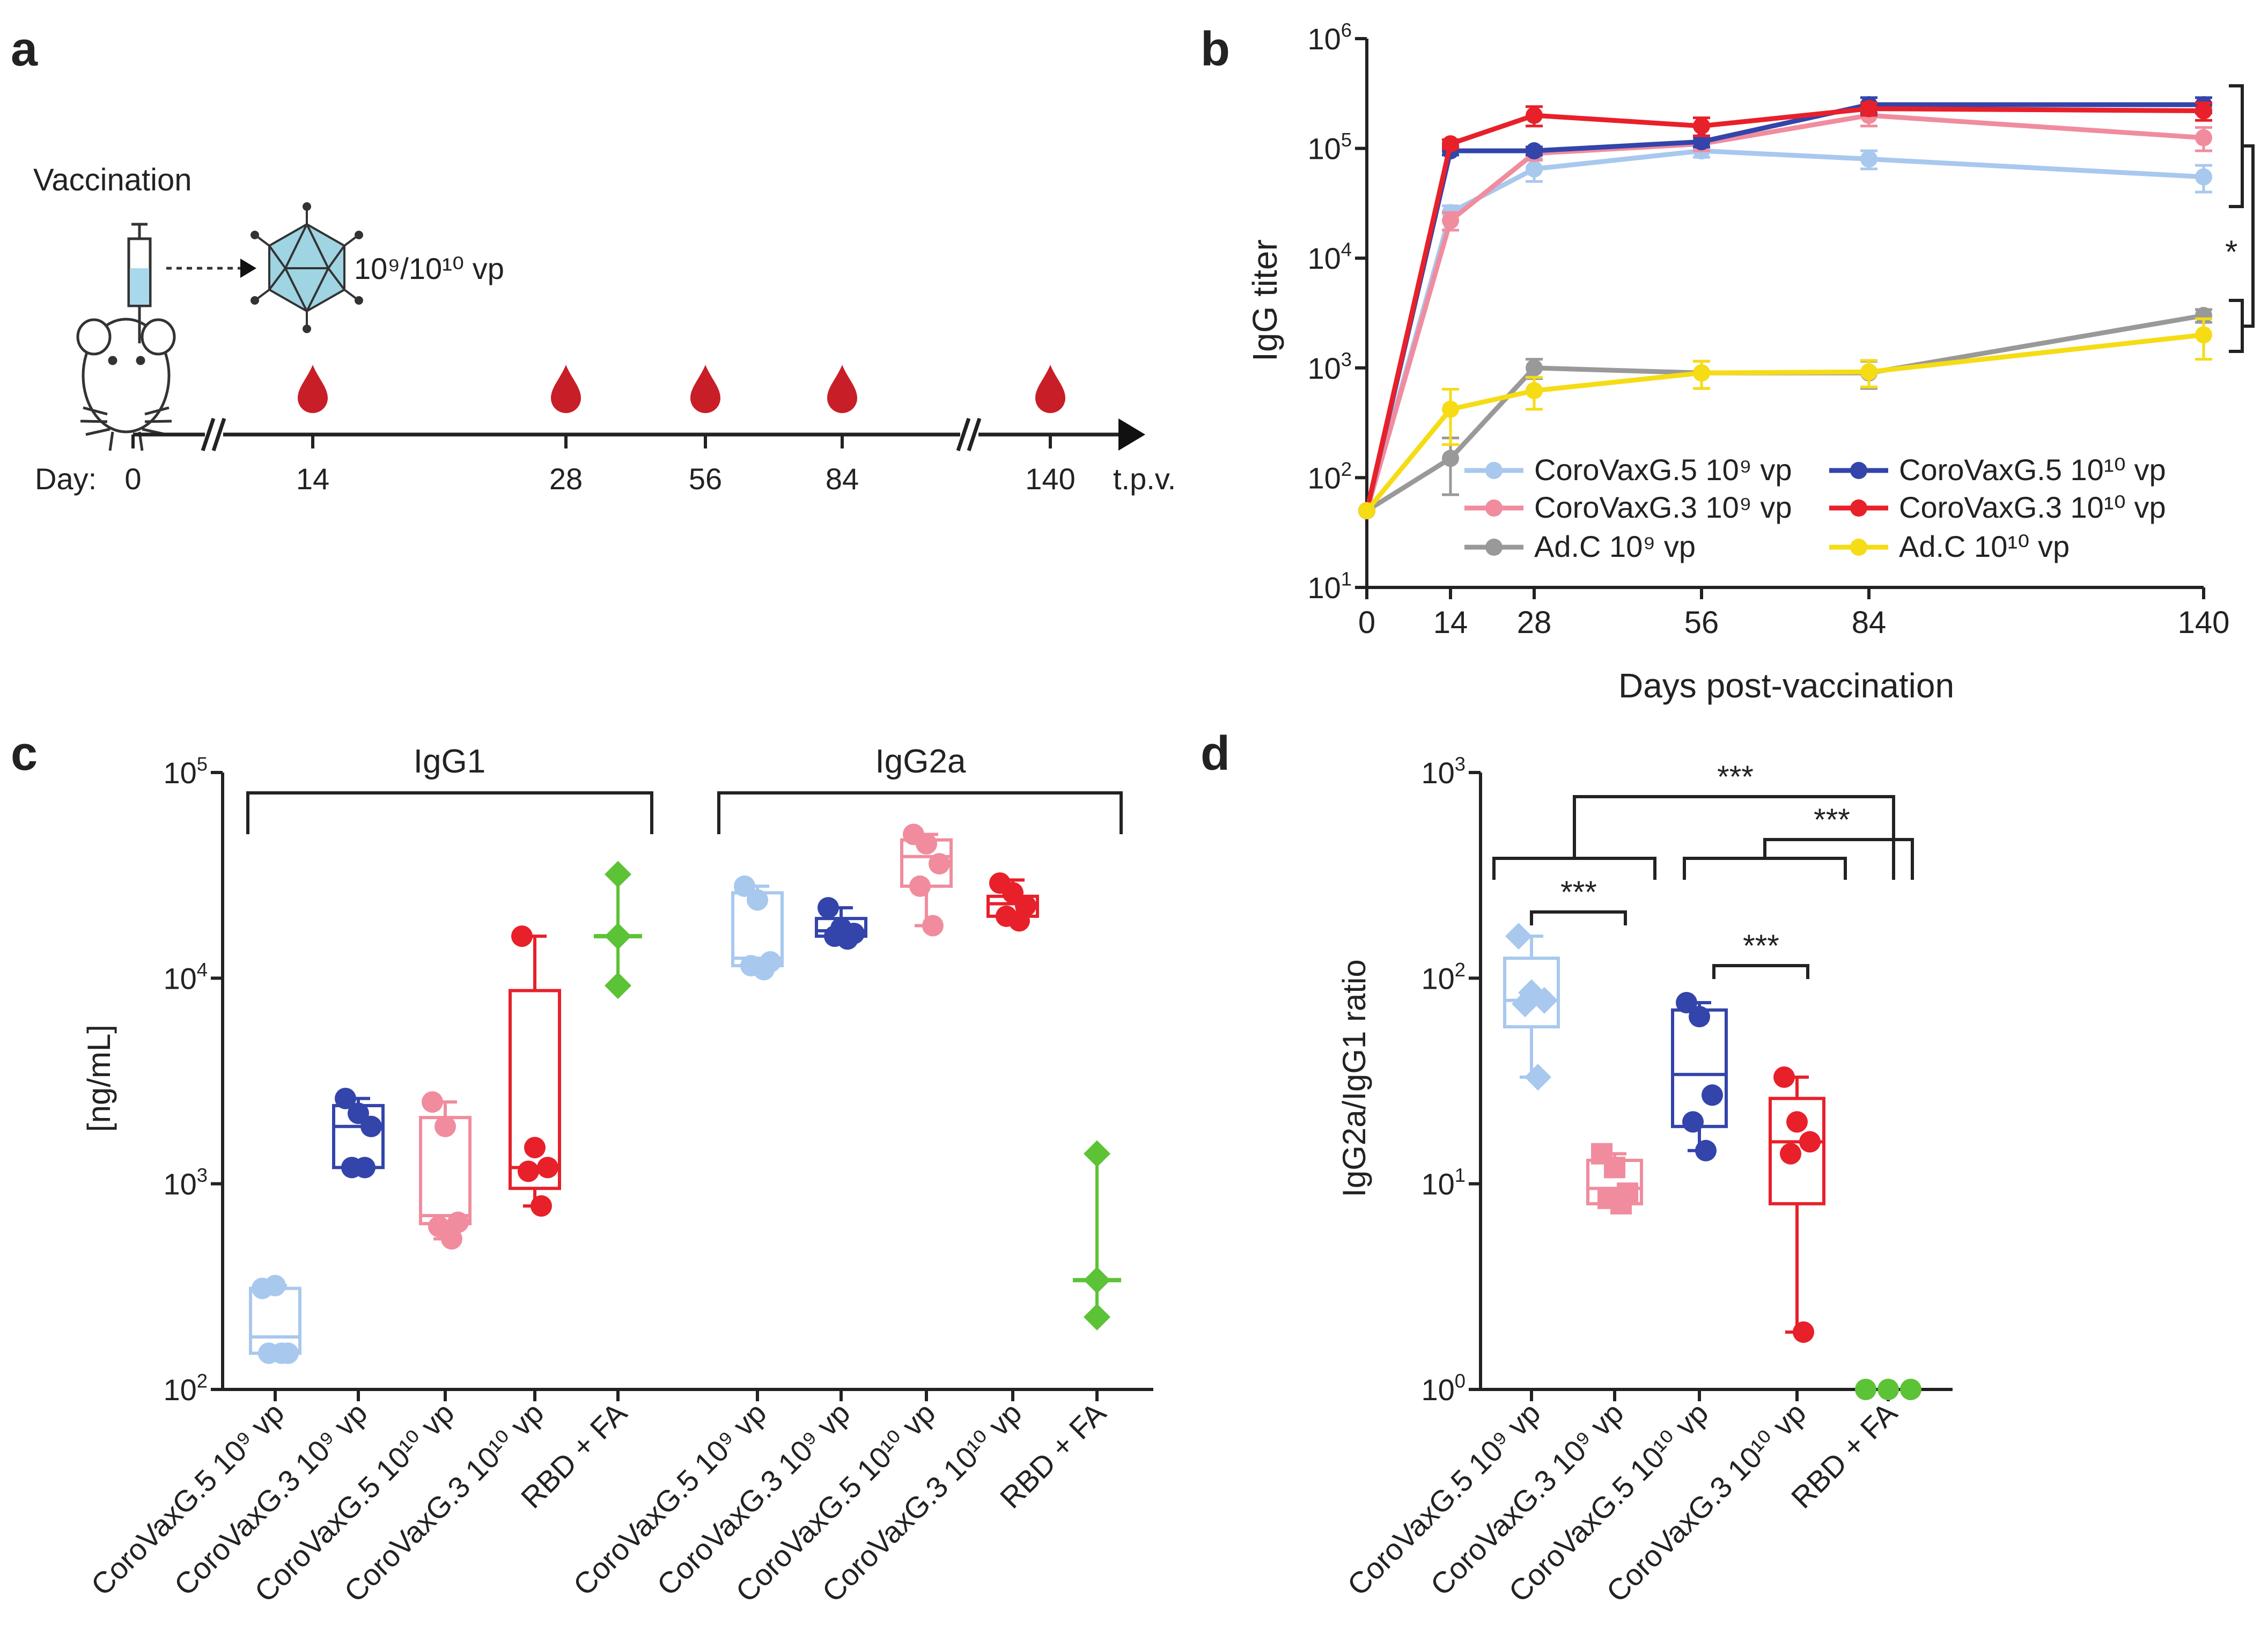  Describe the element at coordinates (449, 761) in the screenshot. I see `group-label-igg1: IgG1` at that location.